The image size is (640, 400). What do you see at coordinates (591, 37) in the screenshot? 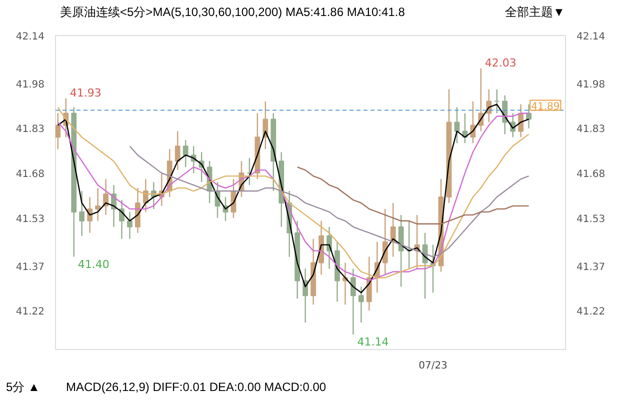
I see `y2-tick-label: 42.14` at bounding box center [591, 37].